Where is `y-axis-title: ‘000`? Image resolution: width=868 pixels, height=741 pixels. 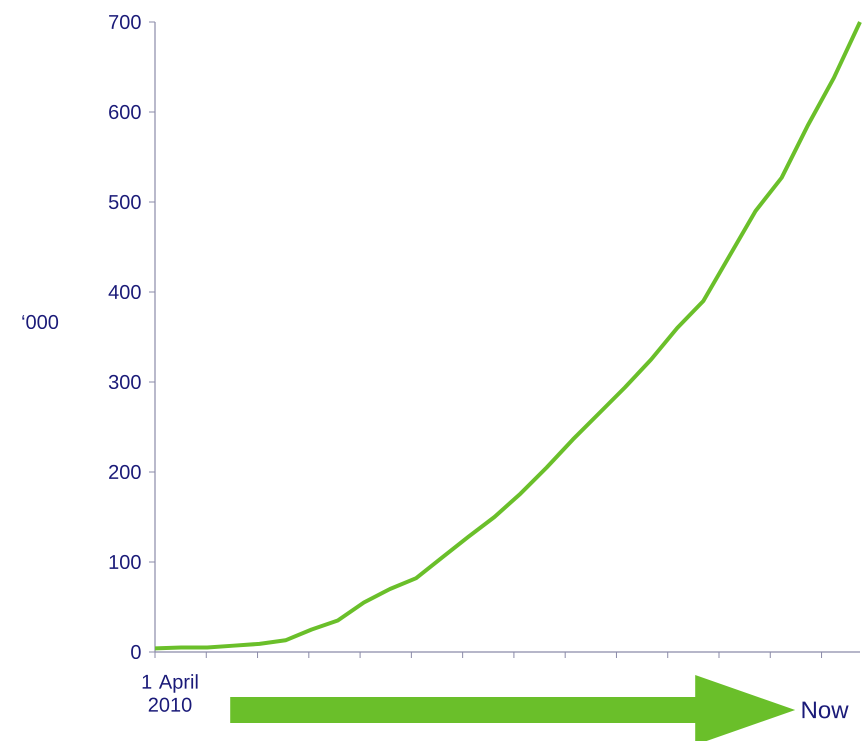 y-axis-title: ‘000 is located at coordinates (40, 322).